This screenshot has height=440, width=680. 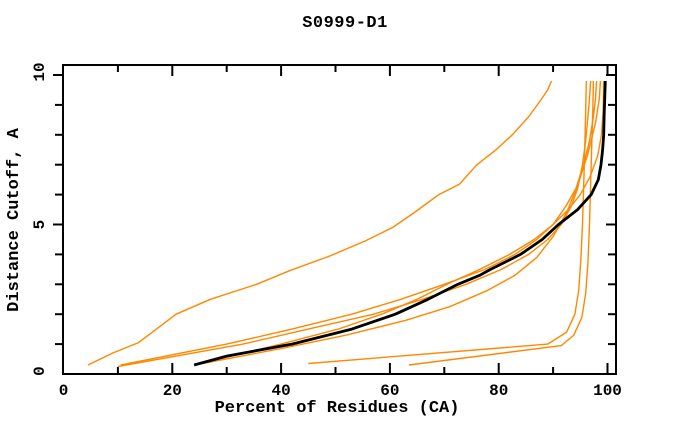 What do you see at coordinates (40, 71) in the screenshot?
I see `y-tick-label-10: 10` at bounding box center [40, 71].